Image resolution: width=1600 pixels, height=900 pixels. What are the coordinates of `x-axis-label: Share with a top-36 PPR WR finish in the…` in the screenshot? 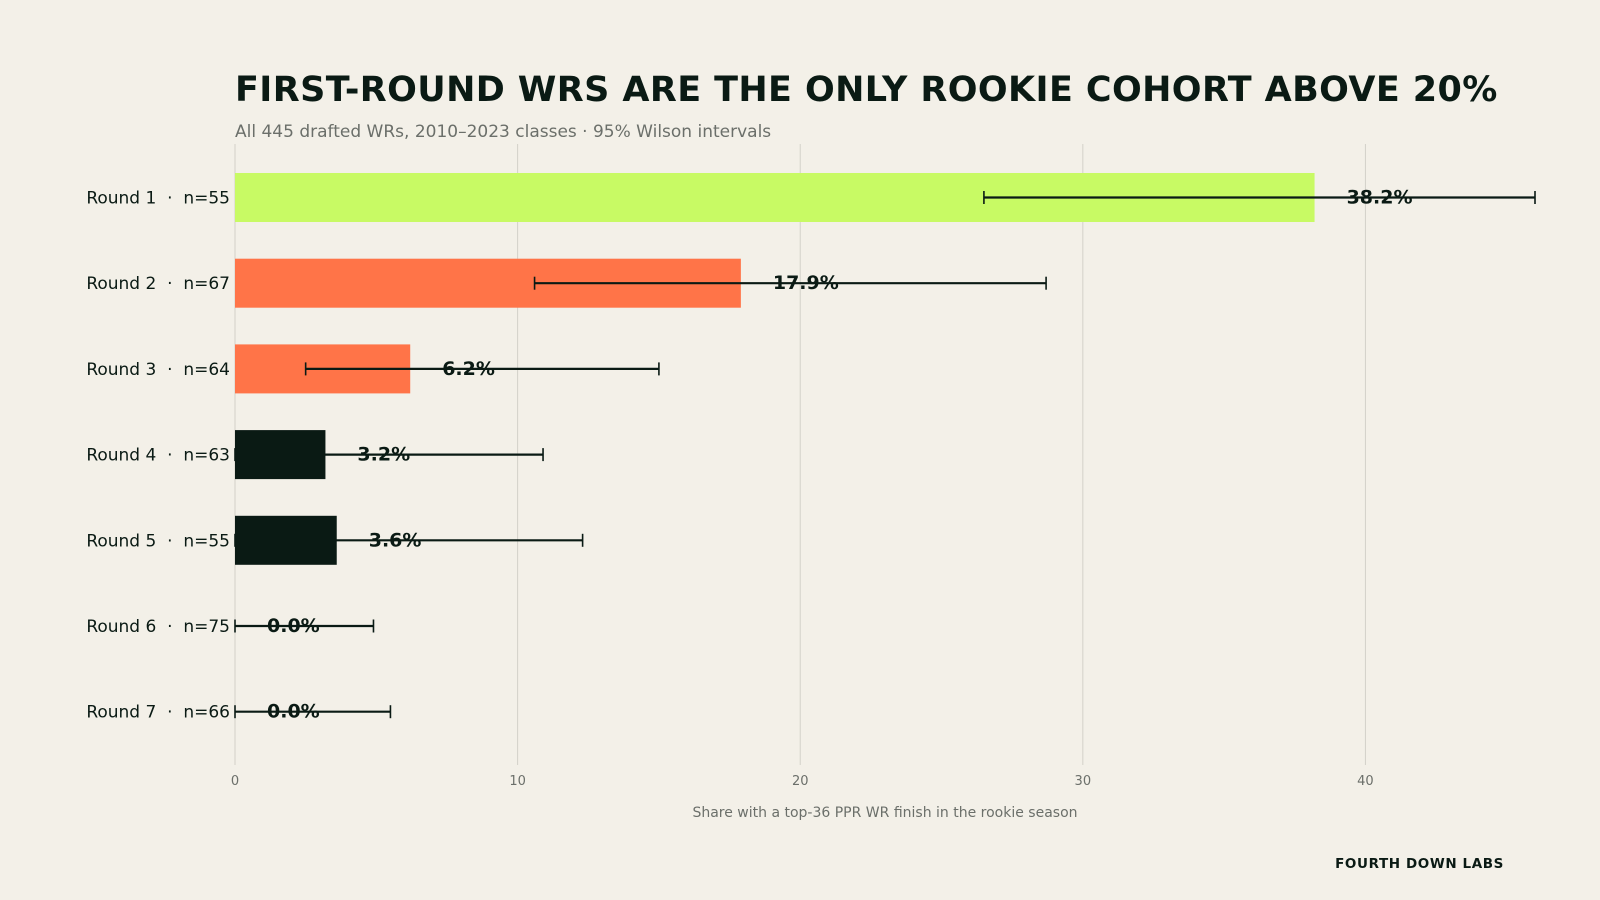 It's located at (885, 813).